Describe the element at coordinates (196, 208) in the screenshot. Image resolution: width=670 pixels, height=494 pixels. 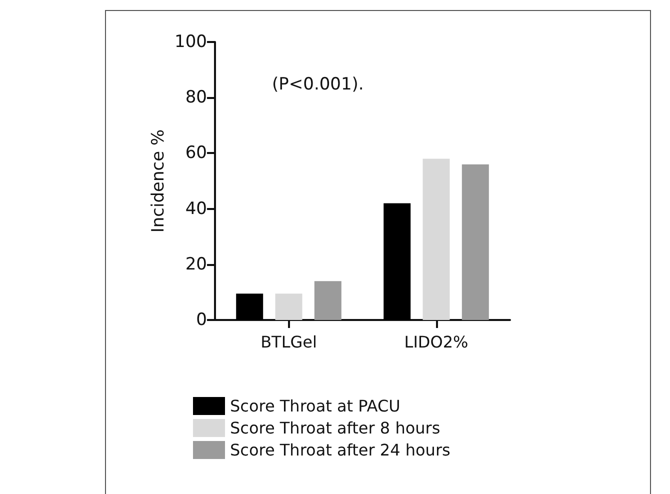
I see `y-tick-label: 40` at that location.